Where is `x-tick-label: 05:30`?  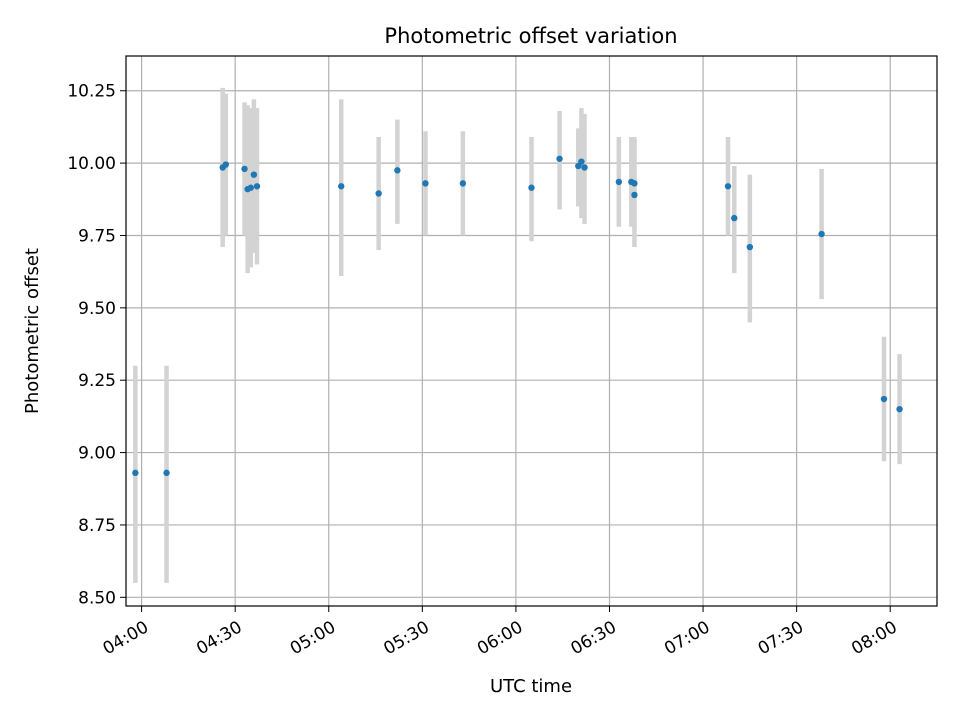 x-tick-label: 05:30 is located at coordinates (406, 638).